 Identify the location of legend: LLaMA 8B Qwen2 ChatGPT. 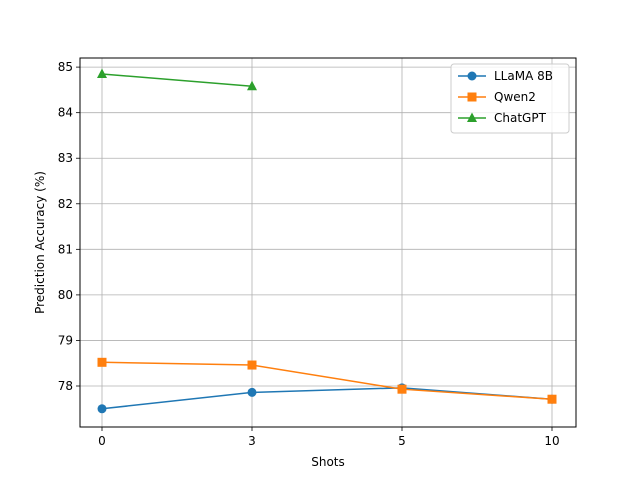
(510, 98).